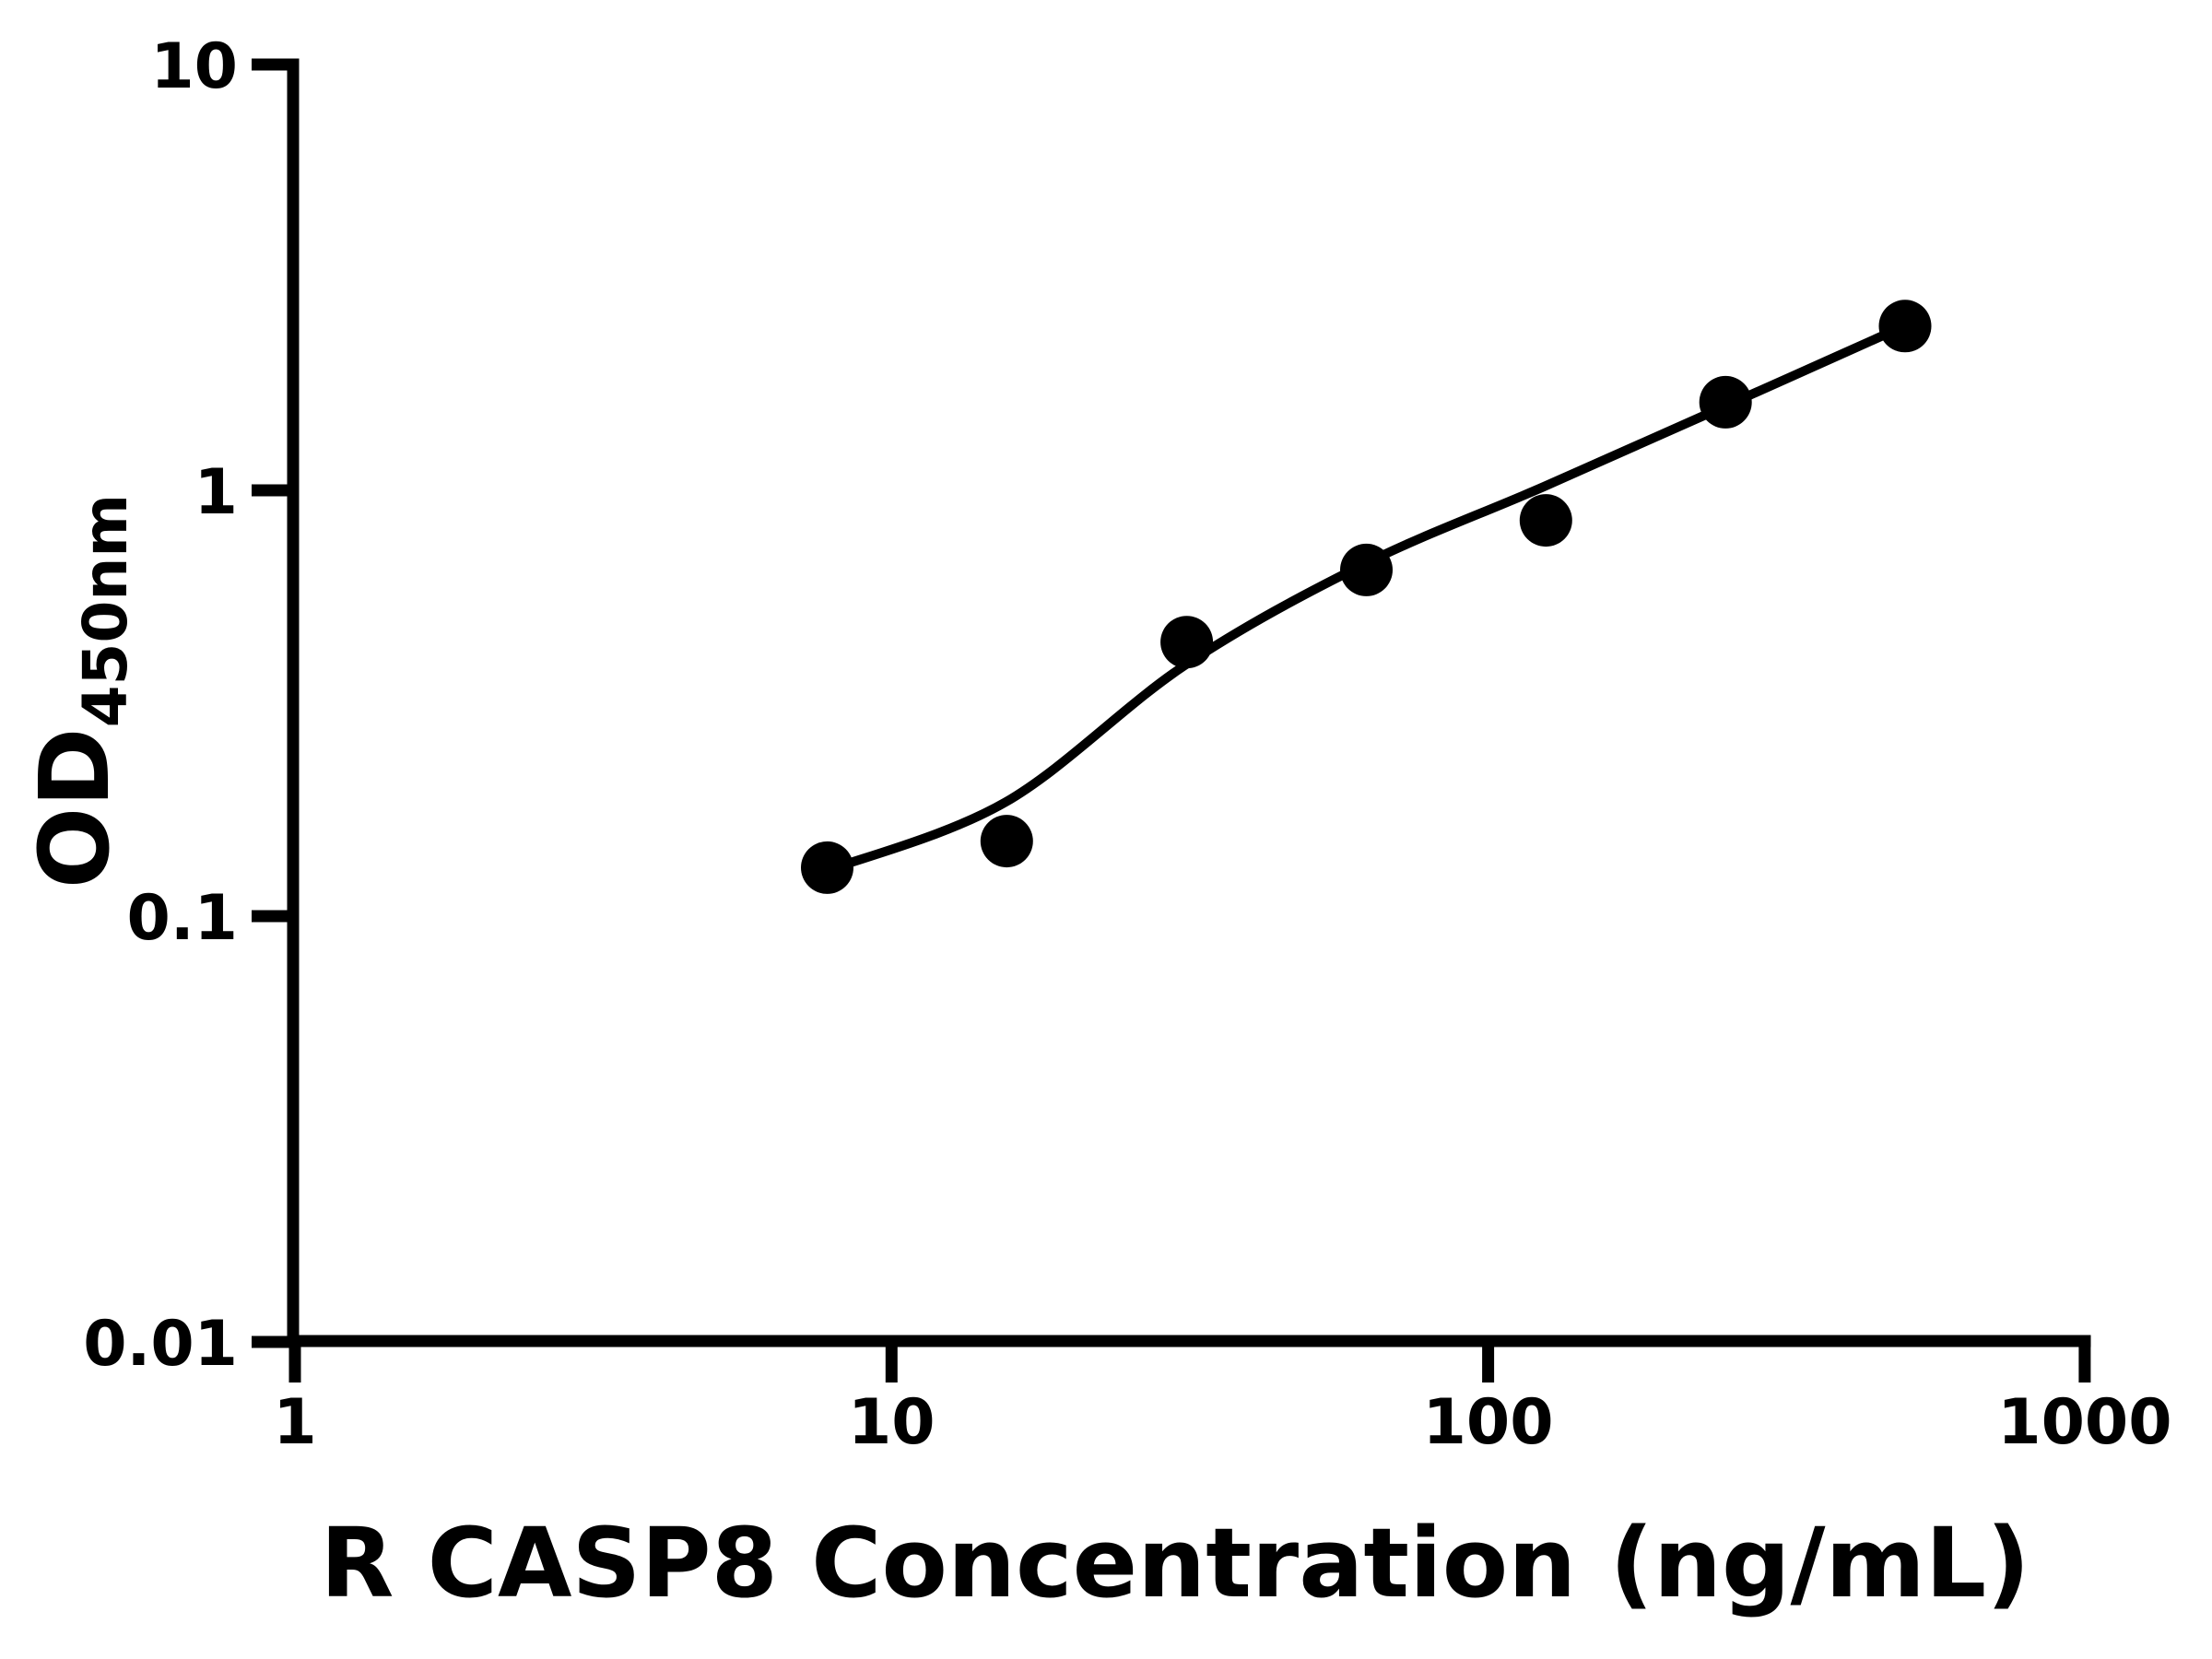 The image size is (2212, 1659). What do you see at coordinates (891, 1422) in the screenshot?
I see `x-tick-label: 10` at bounding box center [891, 1422].